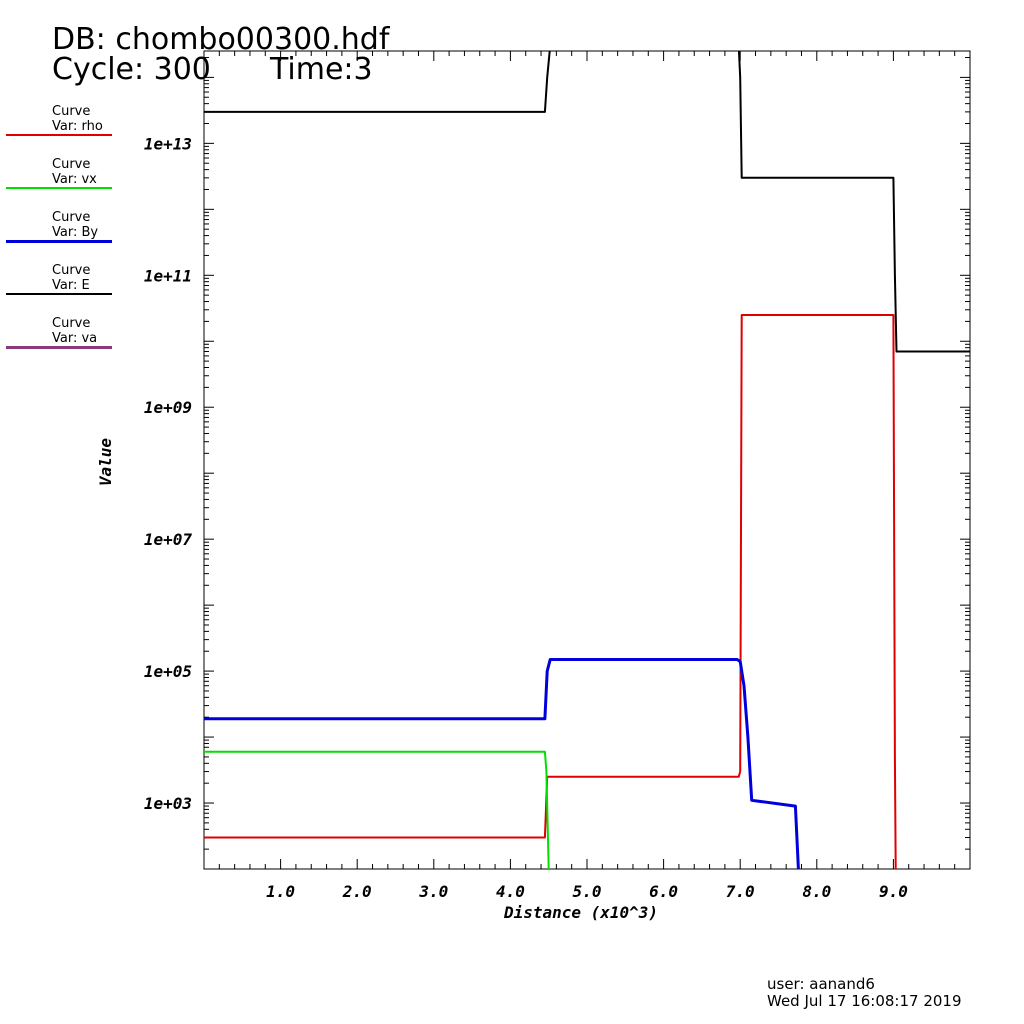  Describe the element at coordinates (816, 891) in the screenshot. I see `x-tick-label: 8.0` at that location.